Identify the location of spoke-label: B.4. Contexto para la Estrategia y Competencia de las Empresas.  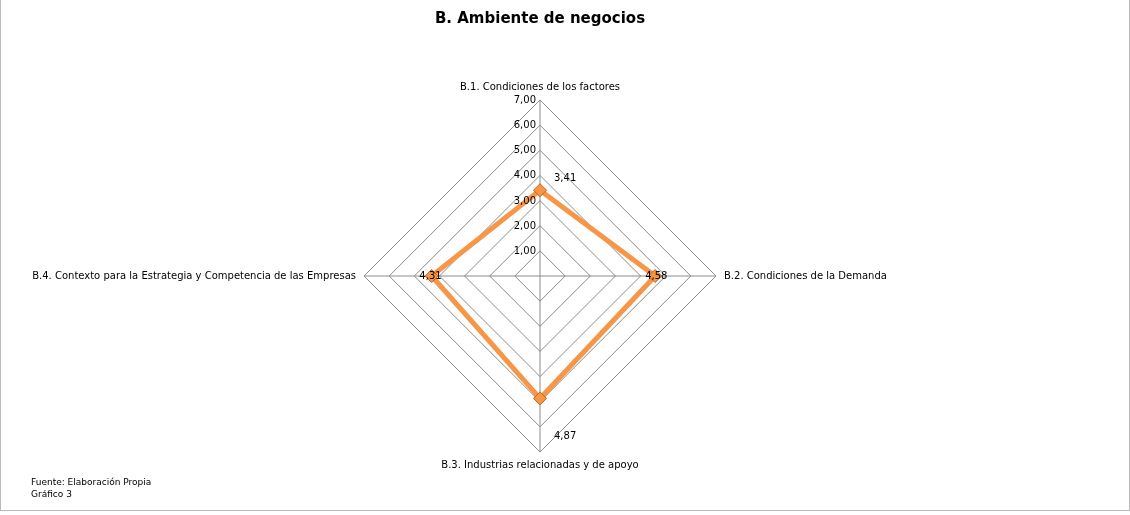
(194, 275).